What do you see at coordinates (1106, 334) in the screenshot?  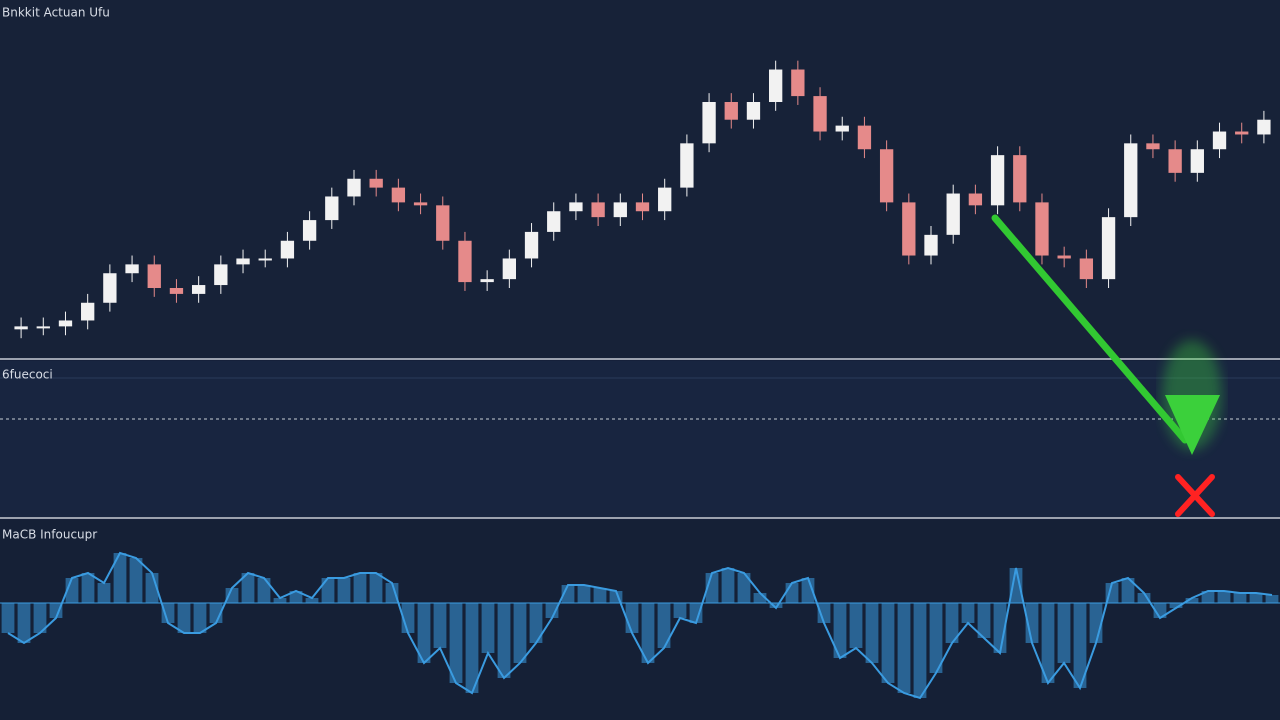 I see `green-arrow` at bounding box center [1106, 334].